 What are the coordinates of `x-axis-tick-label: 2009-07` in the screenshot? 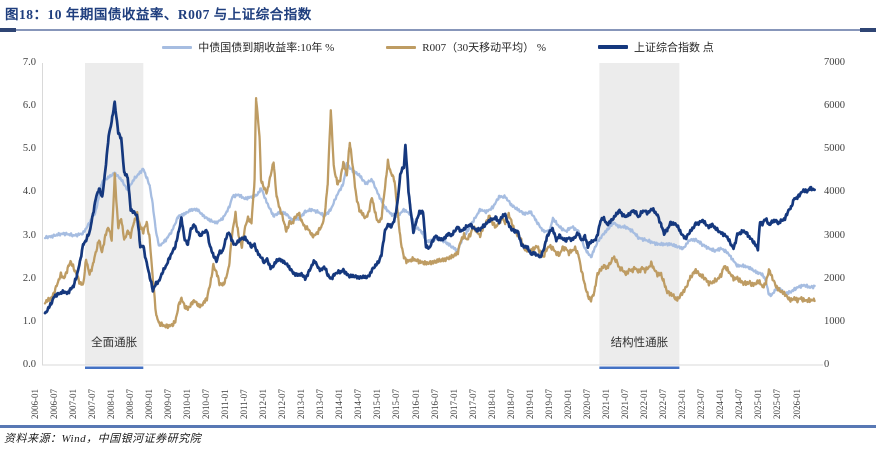 It's located at (167, 404).